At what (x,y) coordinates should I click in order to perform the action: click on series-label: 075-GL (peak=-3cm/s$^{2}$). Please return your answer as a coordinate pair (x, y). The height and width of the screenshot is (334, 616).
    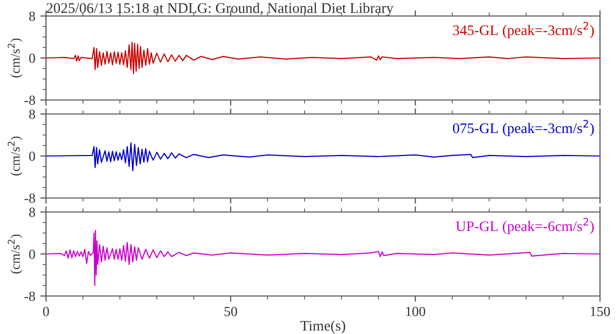
    Looking at the image, I should click on (523, 128).